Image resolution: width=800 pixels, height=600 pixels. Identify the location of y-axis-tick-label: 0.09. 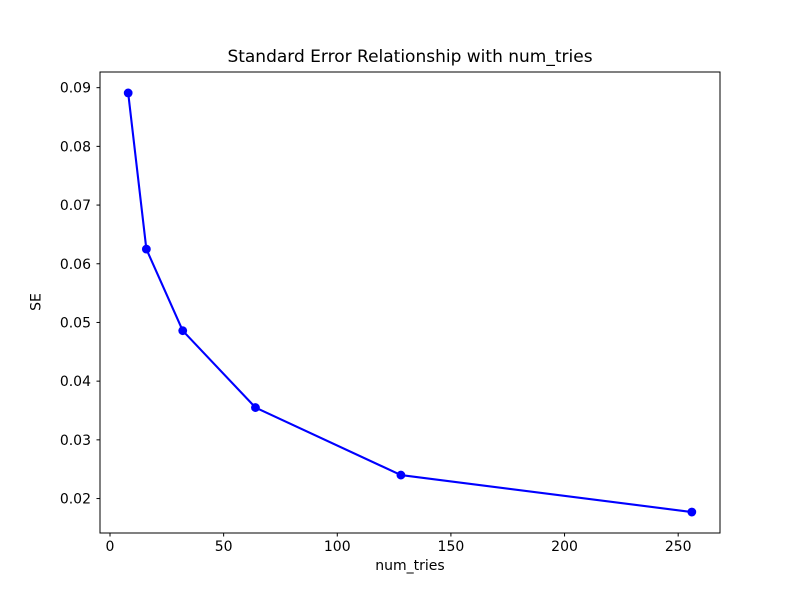
(75, 89).